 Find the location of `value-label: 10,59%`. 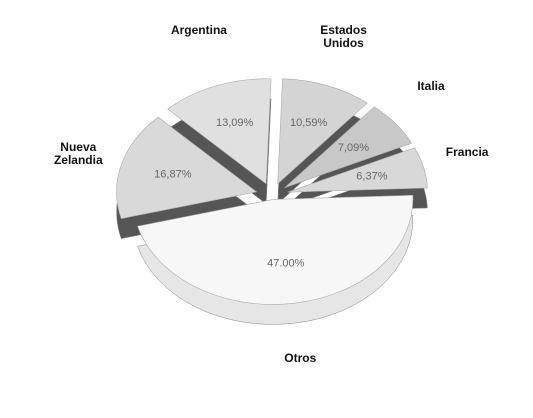

value-label: 10,59% is located at coordinates (309, 123).